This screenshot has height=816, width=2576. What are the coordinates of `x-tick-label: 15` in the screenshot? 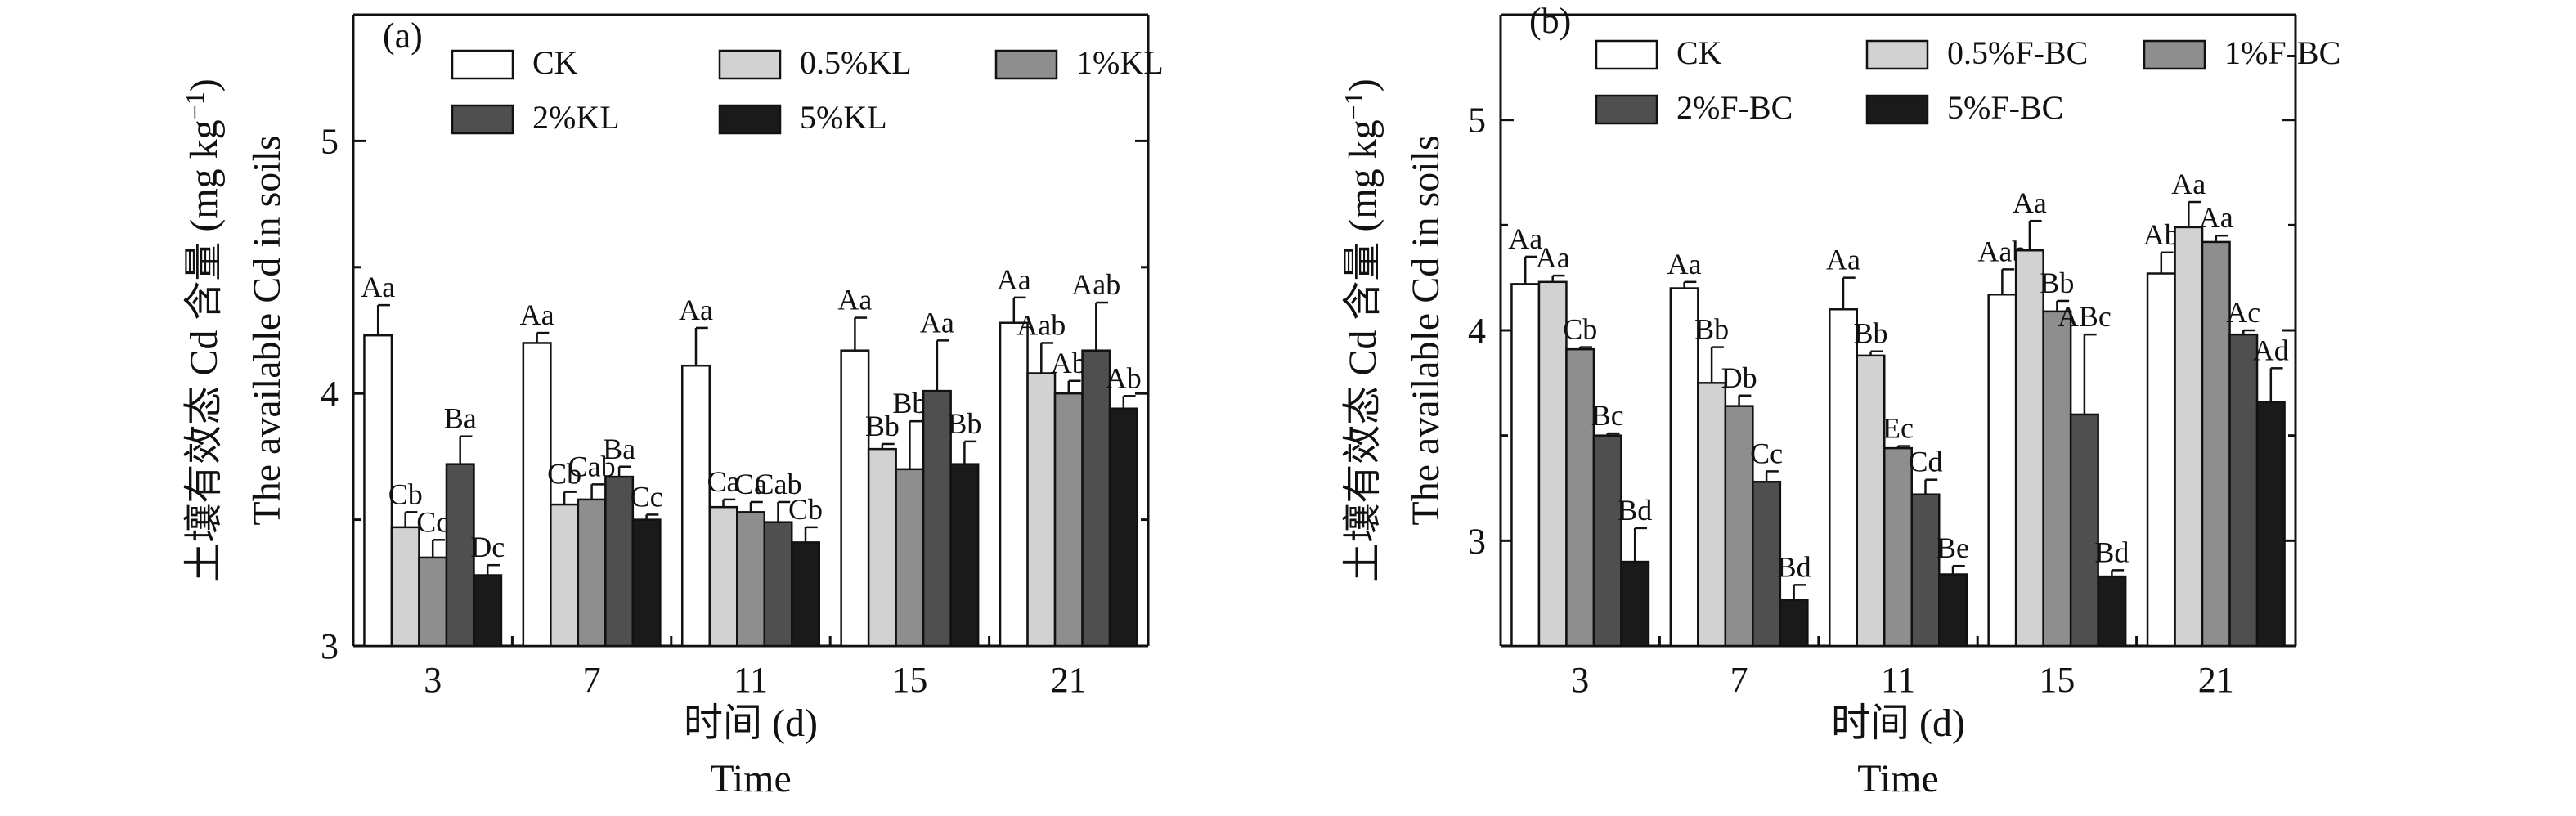 It's located at (909, 680).